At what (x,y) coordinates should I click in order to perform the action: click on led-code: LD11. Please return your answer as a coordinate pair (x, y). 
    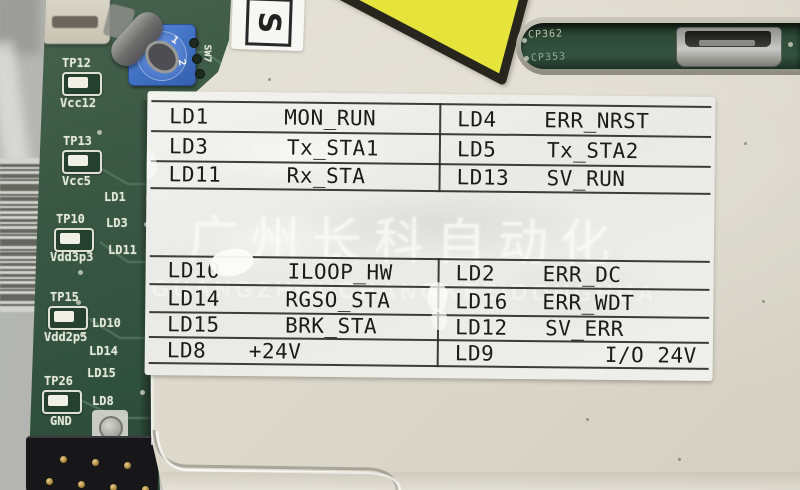
    Looking at the image, I should click on (195, 174).